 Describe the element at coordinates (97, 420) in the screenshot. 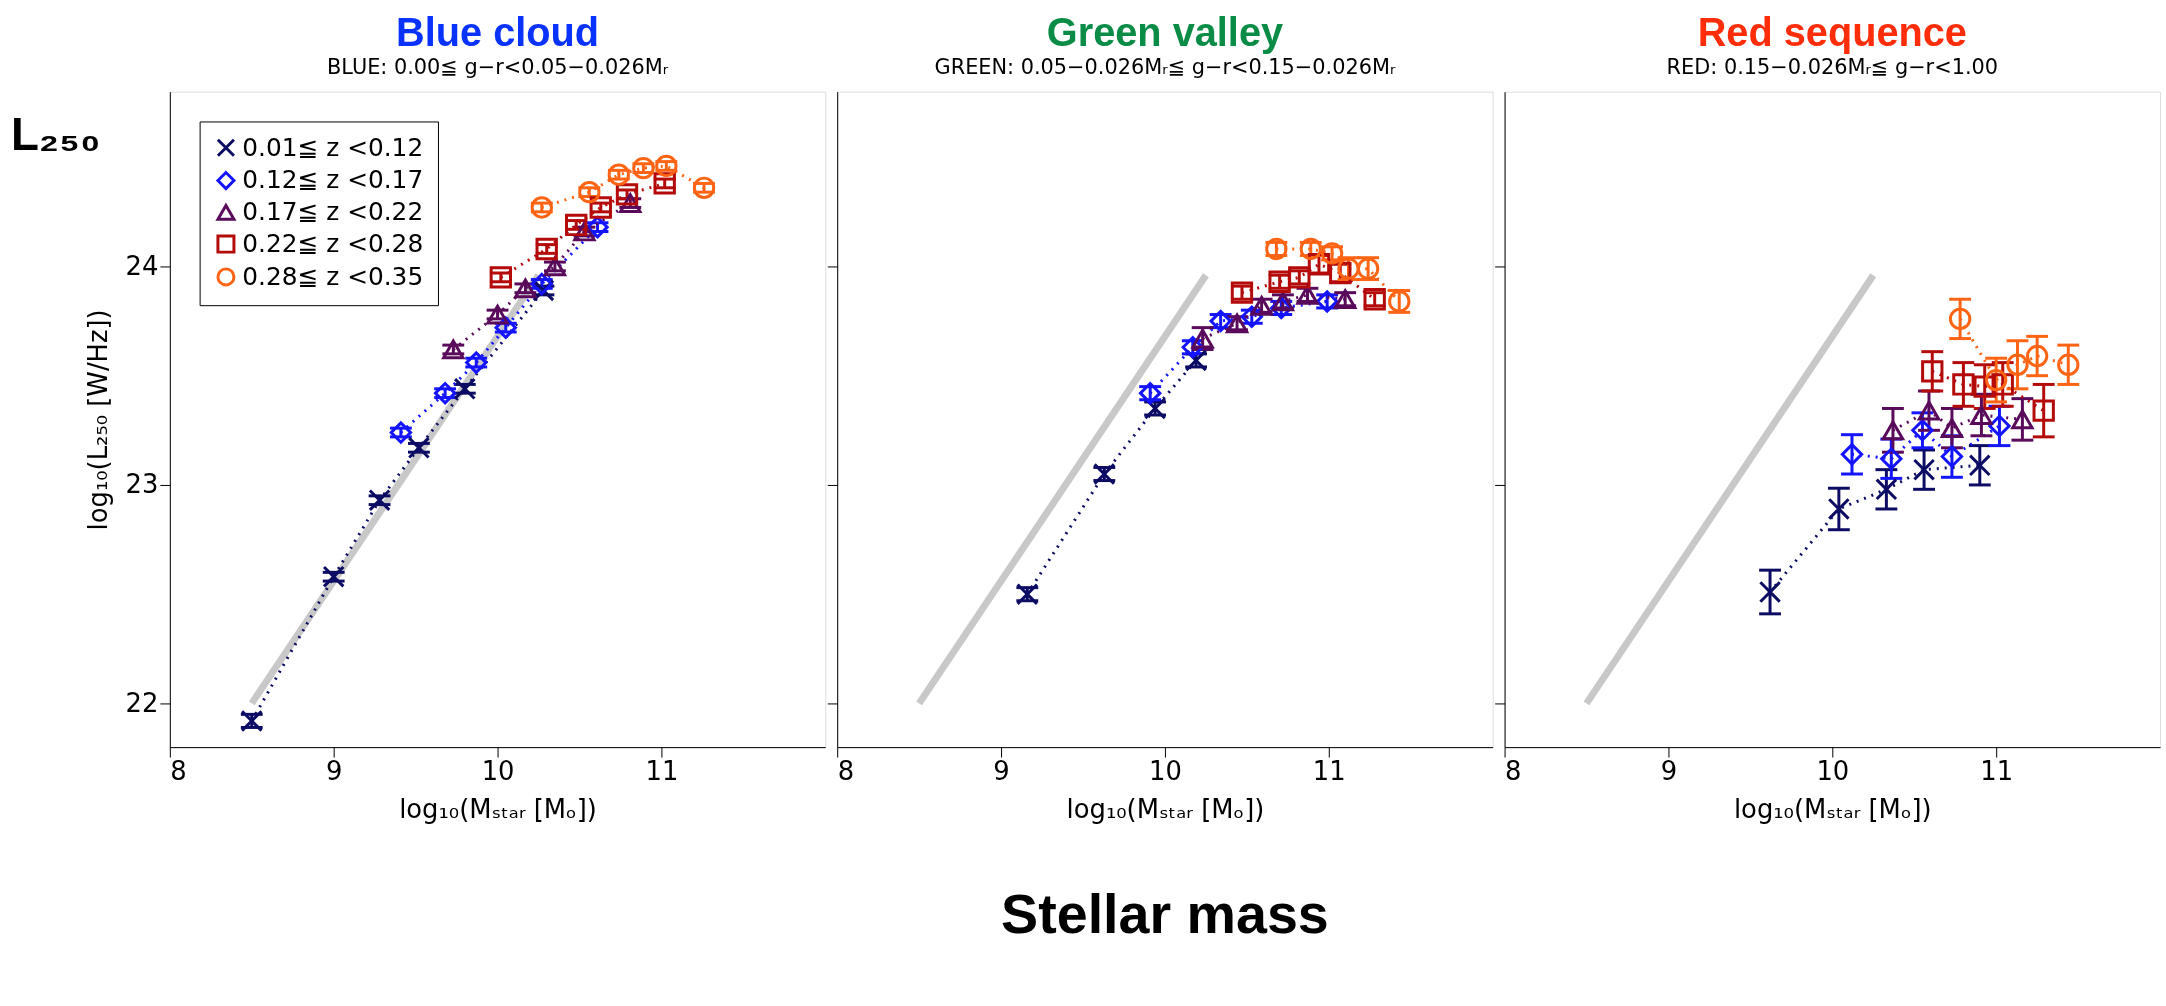

I see `y-axis-title: log₁₀(L₂₅₀ [W/Hz])` at that location.